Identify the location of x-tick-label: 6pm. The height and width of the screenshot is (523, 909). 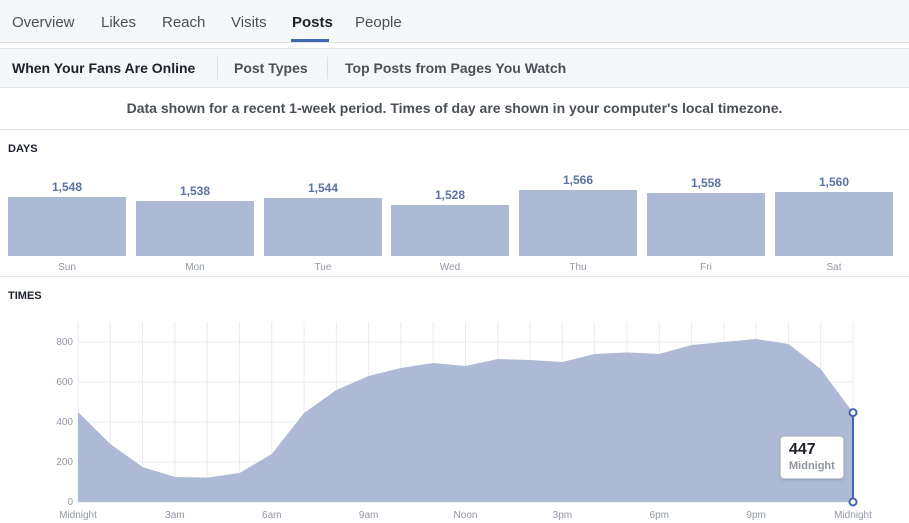
(659, 515).